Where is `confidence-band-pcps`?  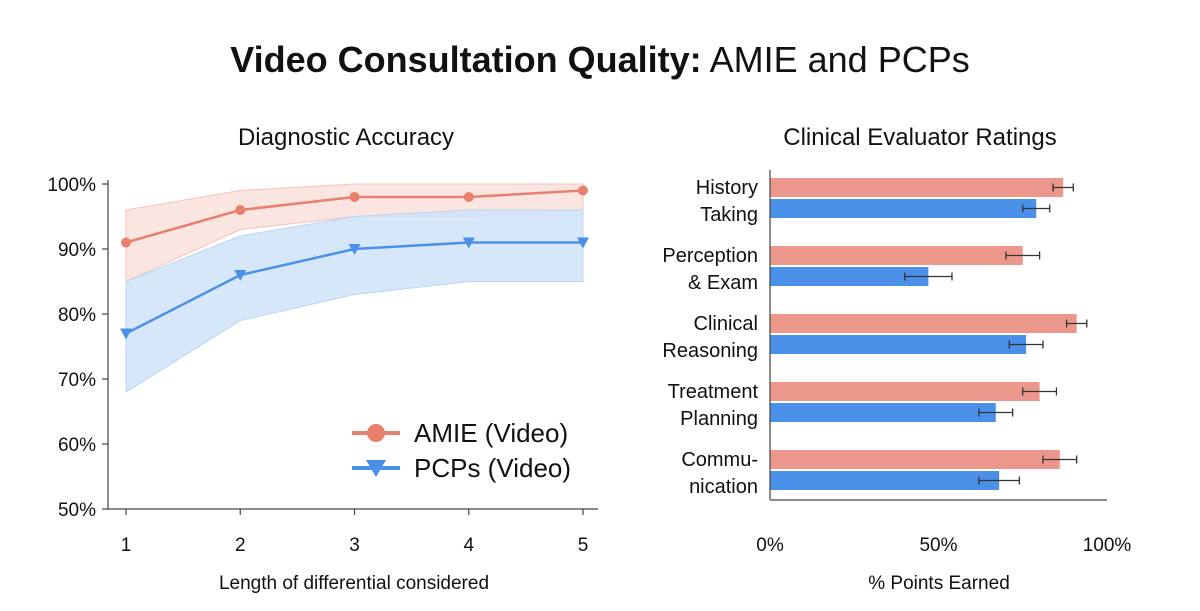
confidence-band-pcps is located at coordinates (354, 301).